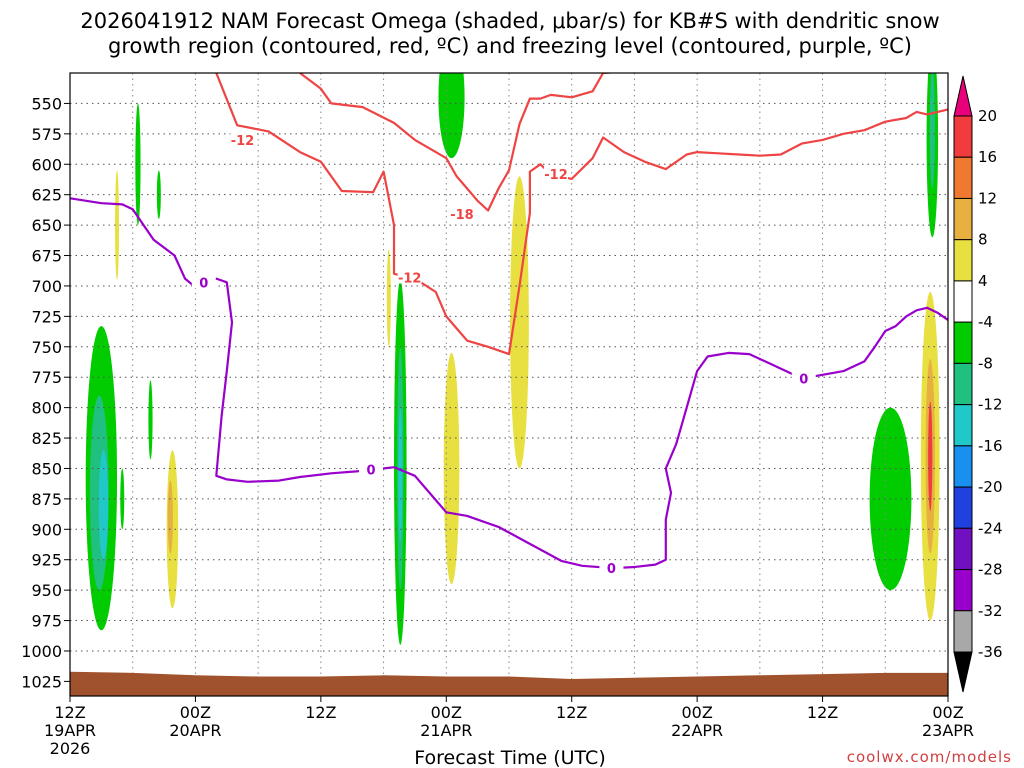  Describe the element at coordinates (978, 384) in the screenshot. I see `colorbar: 20 16 12 8 4 -4 -8 -12 -16 -20 -24 -28 -32 -36` at that location.